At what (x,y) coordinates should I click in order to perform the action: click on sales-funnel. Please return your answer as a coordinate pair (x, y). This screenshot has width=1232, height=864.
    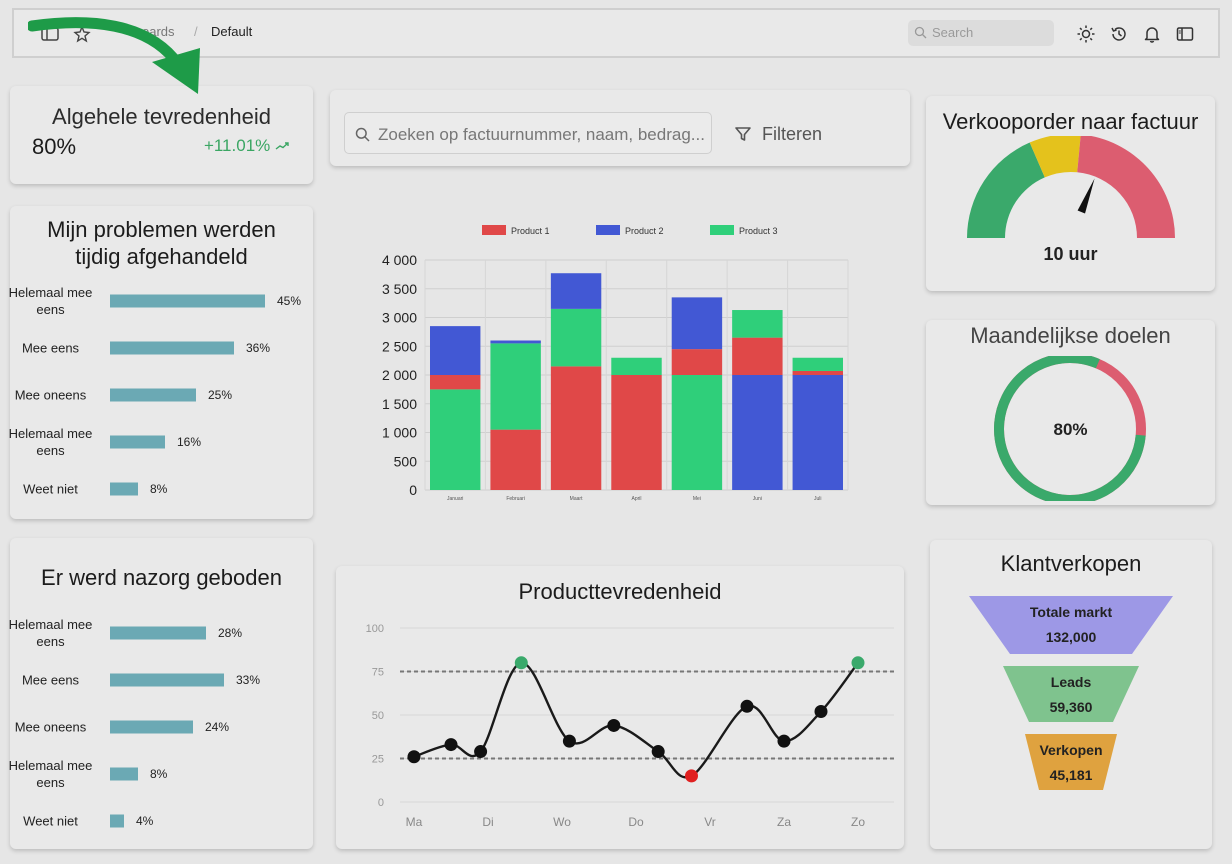
    Looking at the image, I should click on (1071, 693).